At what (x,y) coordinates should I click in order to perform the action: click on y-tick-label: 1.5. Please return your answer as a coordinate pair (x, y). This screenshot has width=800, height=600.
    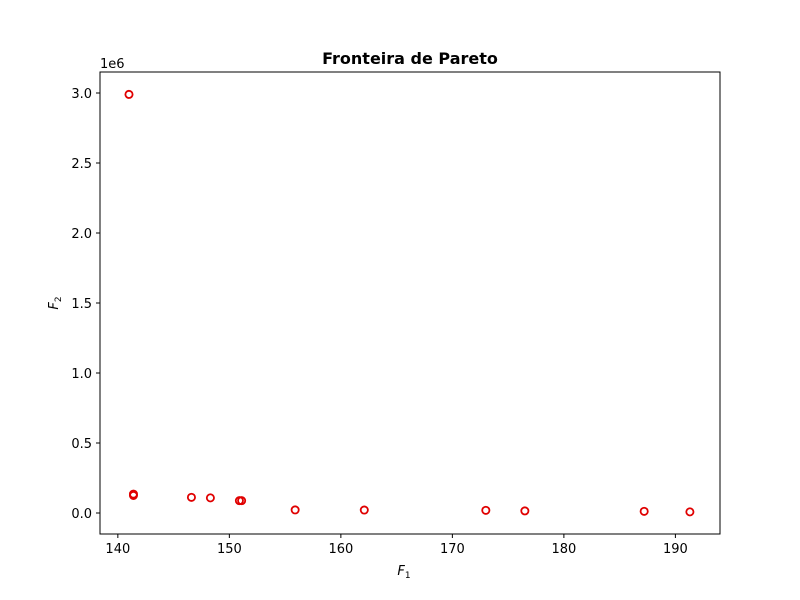
    Looking at the image, I should click on (81, 304).